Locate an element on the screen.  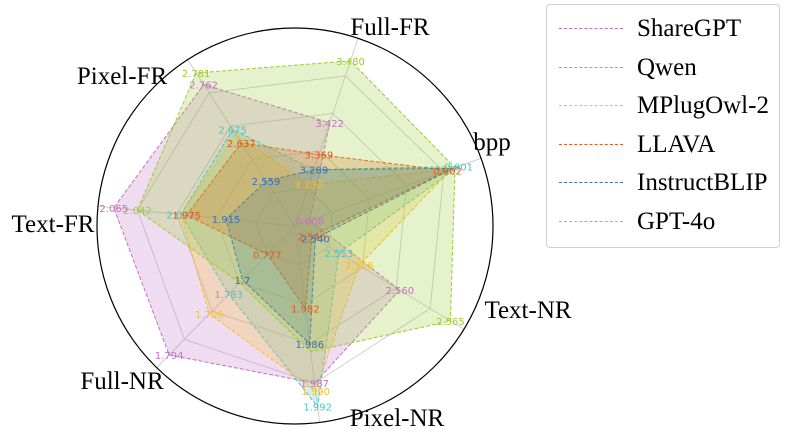
axis-label-pixel-nr: Pixel-NR is located at coordinates (397, 418).